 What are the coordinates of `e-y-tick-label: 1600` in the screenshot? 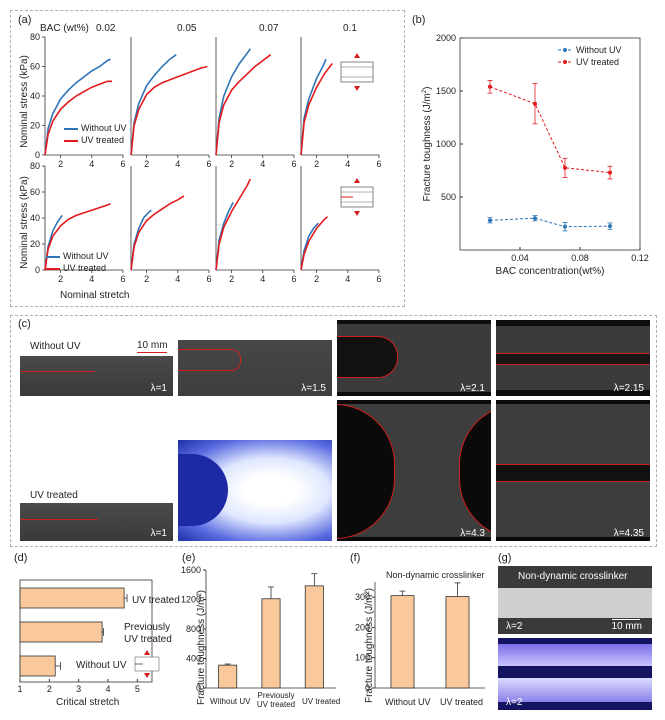 It's located at (191, 570).